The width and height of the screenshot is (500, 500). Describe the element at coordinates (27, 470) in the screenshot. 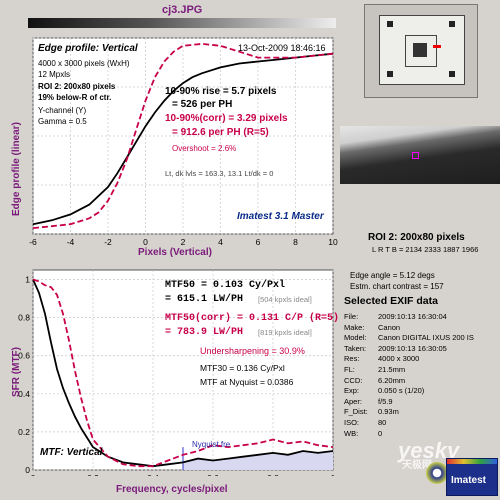

I see `y-tick-label: 0` at that location.